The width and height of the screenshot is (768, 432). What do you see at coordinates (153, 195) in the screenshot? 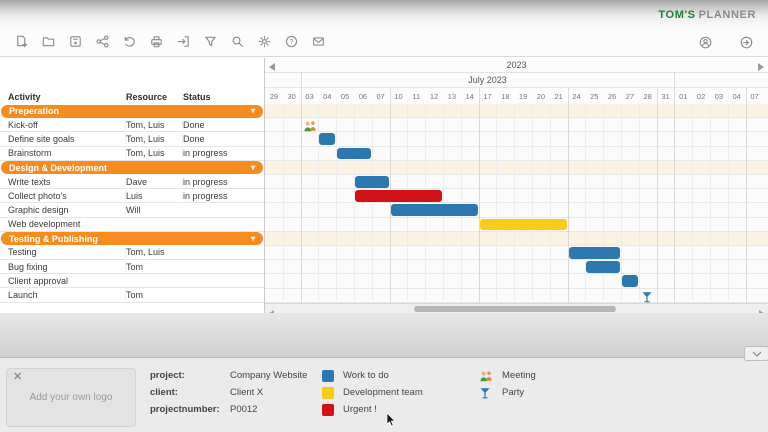
I see `cell-resource: Luis` at bounding box center [153, 195].